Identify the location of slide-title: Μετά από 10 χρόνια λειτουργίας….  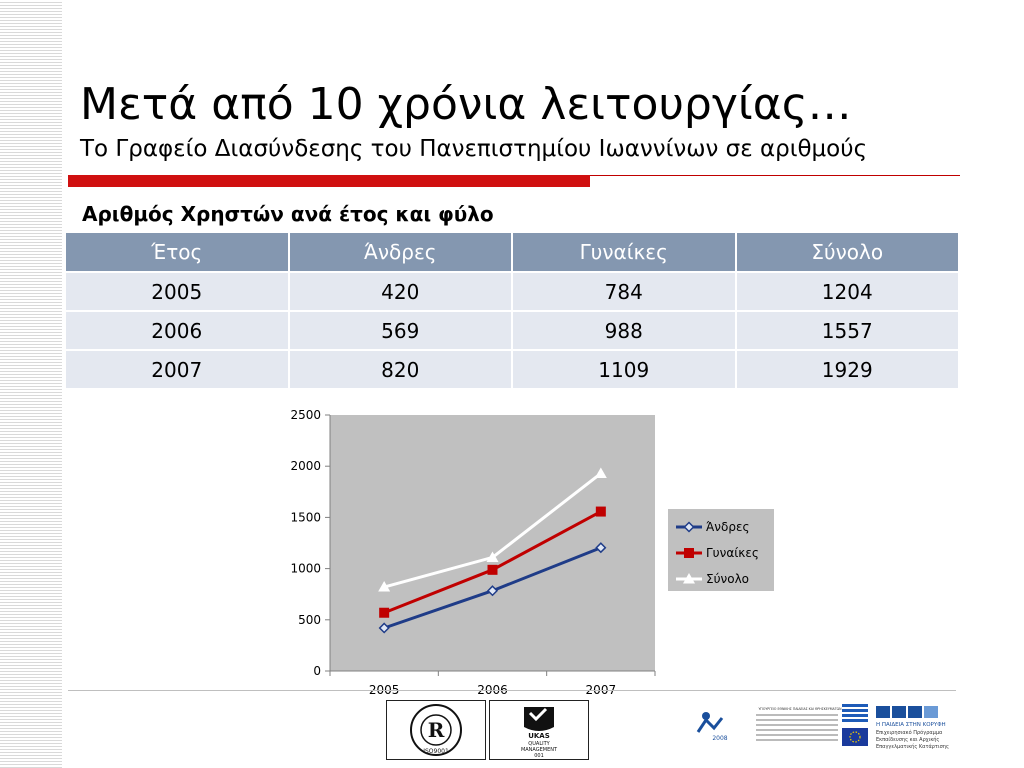
(466, 104).